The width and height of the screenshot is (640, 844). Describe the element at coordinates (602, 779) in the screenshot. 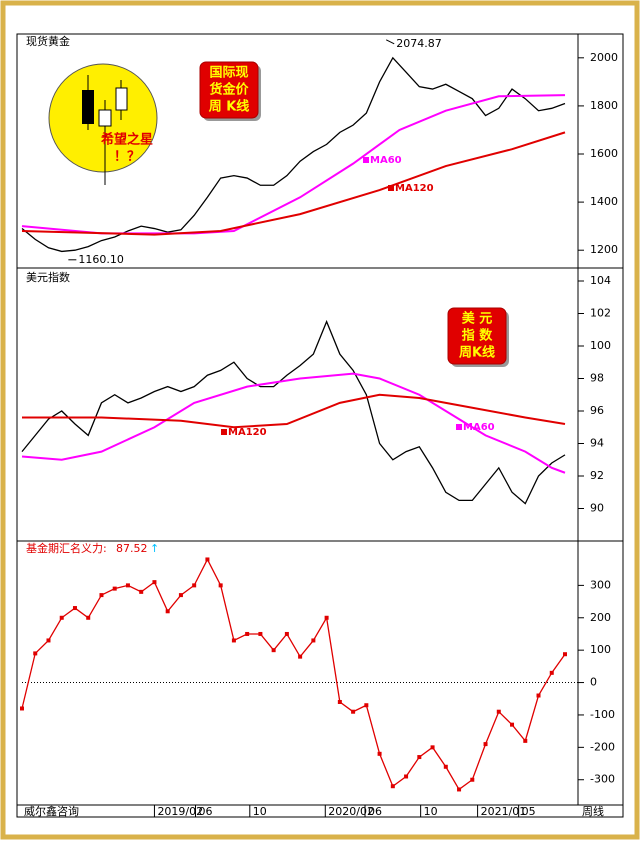

I see `y-tick-label: -300` at that location.